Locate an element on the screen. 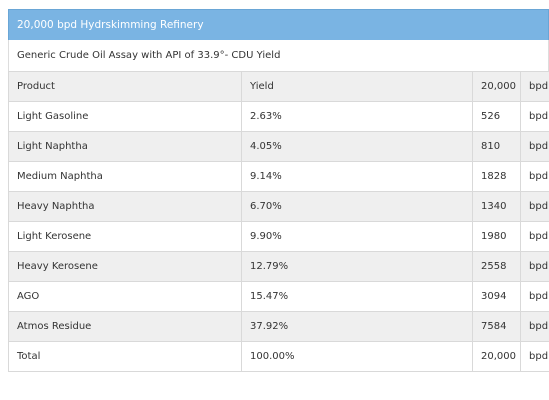 The width and height of the screenshot is (549, 400). product-cell: Light Kerosene is located at coordinates (125, 236).